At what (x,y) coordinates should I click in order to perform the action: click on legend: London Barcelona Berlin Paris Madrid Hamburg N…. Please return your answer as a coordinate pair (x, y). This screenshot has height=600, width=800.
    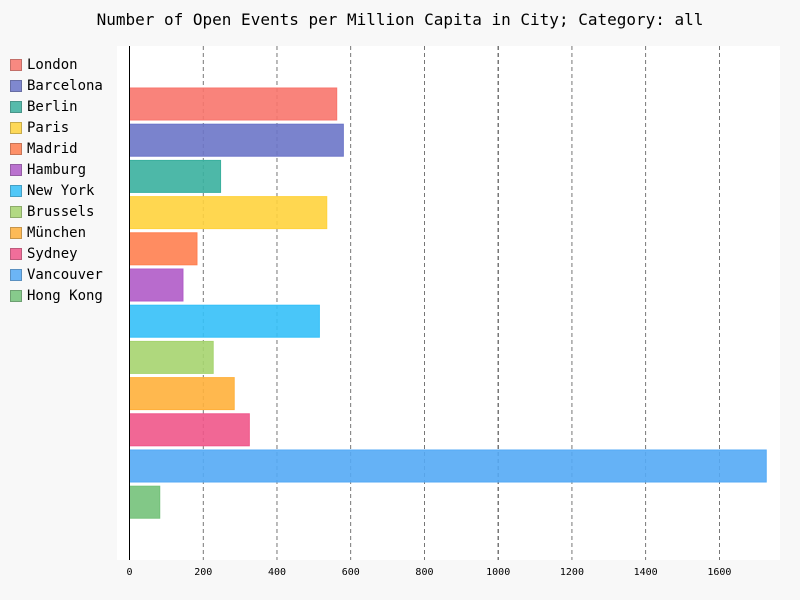
    Looking at the image, I should click on (56, 180).